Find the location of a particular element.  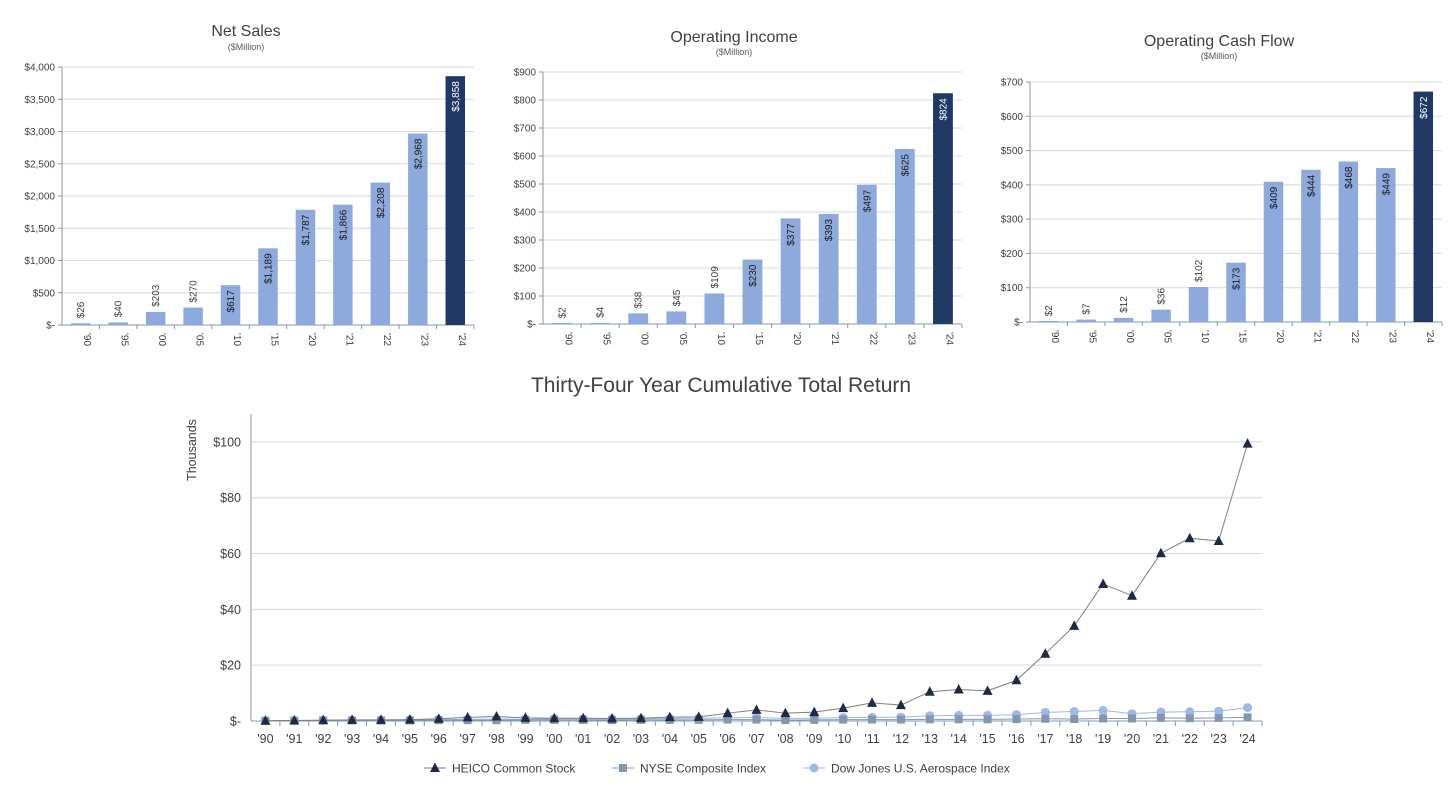

bar-value-label: $203 is located at coordinates (156, 295).